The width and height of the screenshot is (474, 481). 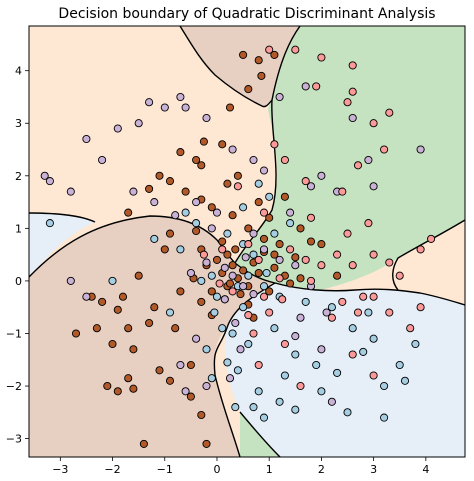 What do you see at coordinates (165, 469) in the screenshot?
I see `x-tick-label: −1` at bounding box center [165, 469].